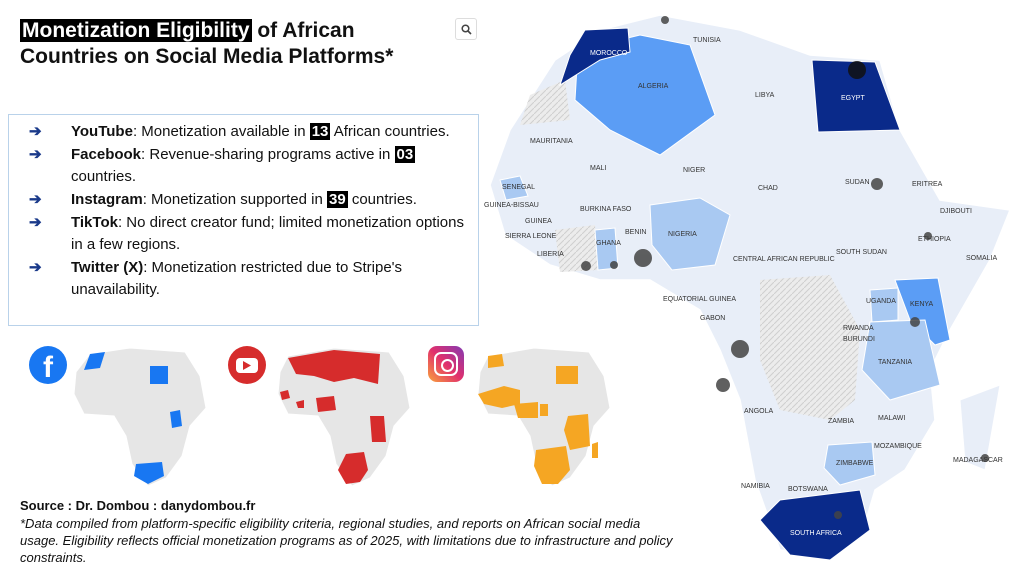 The height and width of the screenshot is (580, 1024). Describe the element at coordinates (337, 199) in the screenshot. I see `count-badge: 39` at that location.